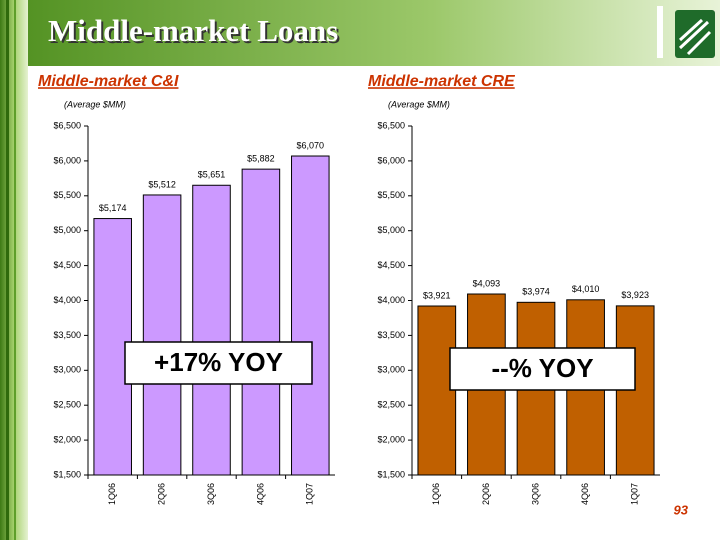 The height and width of the screenshot is (540, 720). What do you see at coordinates (311, 145) in the screenshot?
I see `value-label: $6,070` at bounding box center [311, 145].